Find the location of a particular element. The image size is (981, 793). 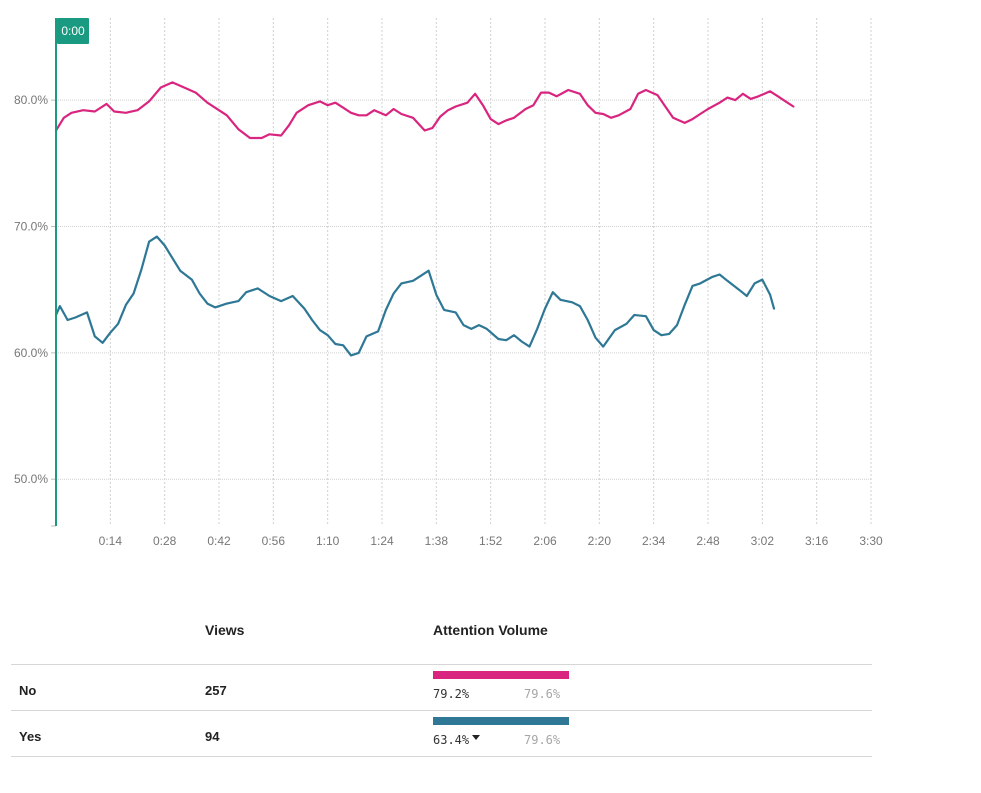

x-tick-label: 3:02 is located at coordinates (763, 541).